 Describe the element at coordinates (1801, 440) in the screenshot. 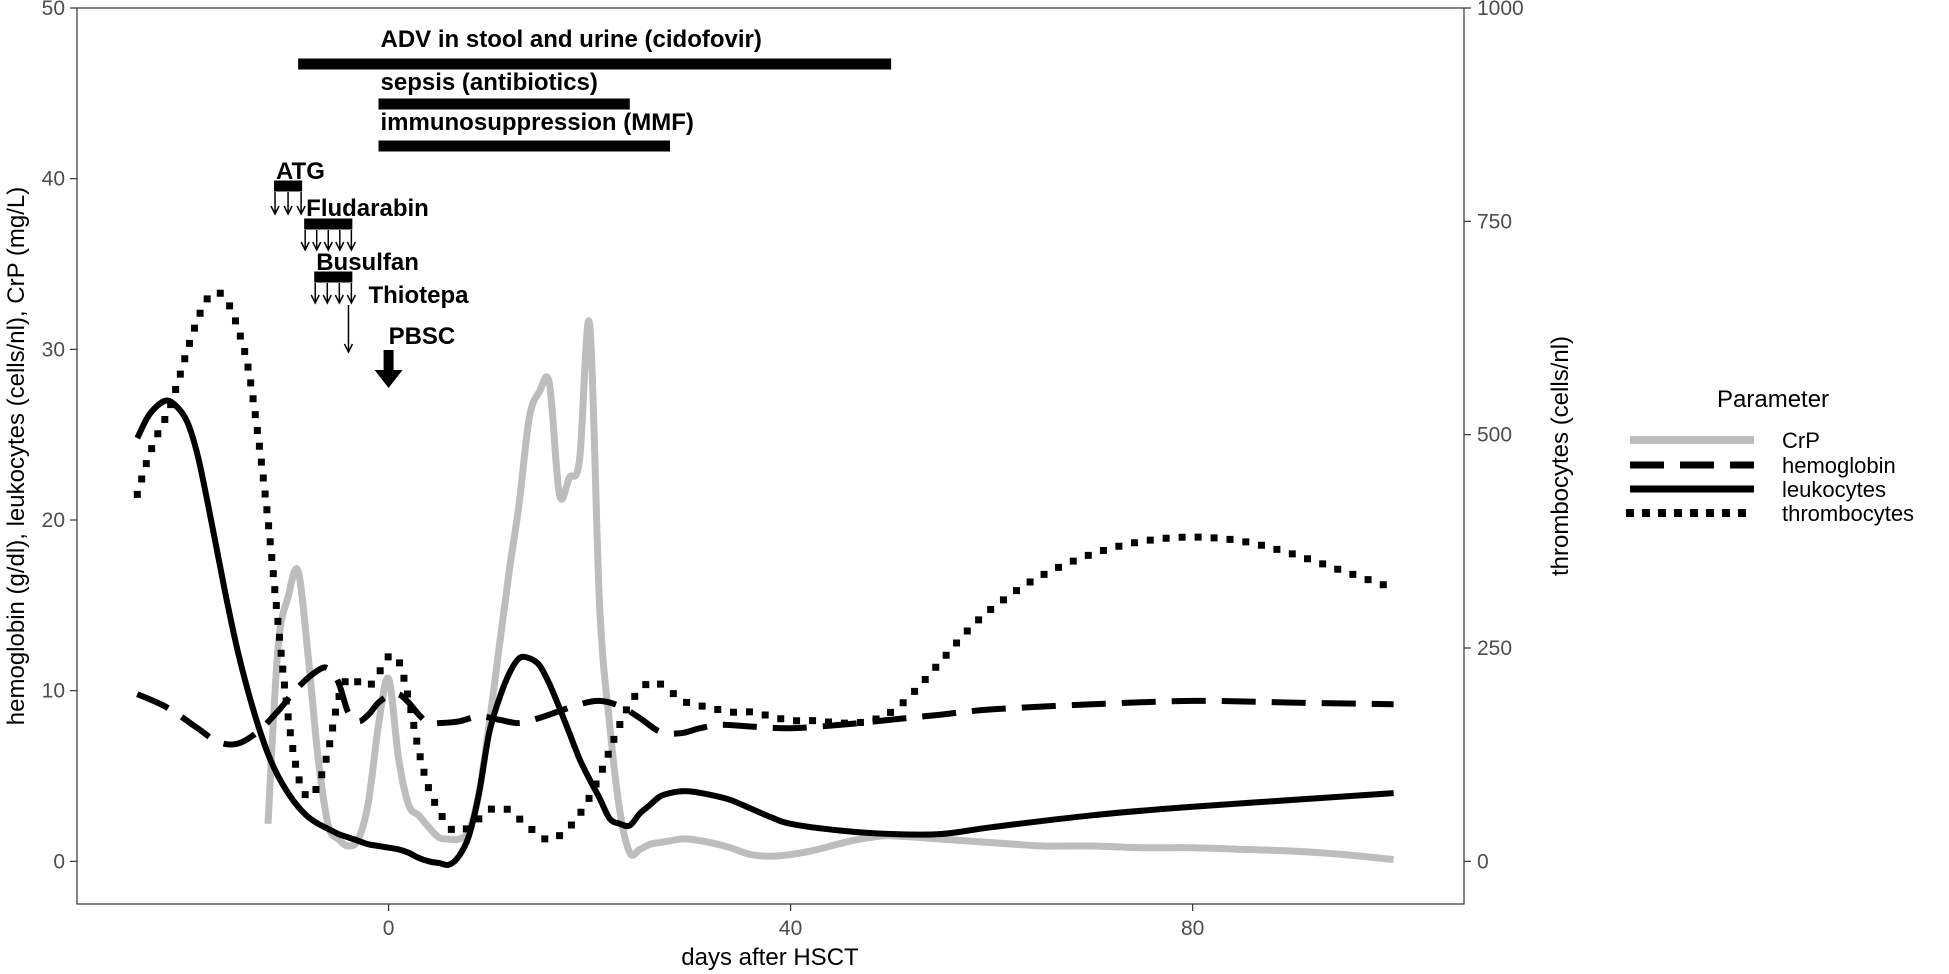

I see `legend-label-CrP: CrP` at that location.